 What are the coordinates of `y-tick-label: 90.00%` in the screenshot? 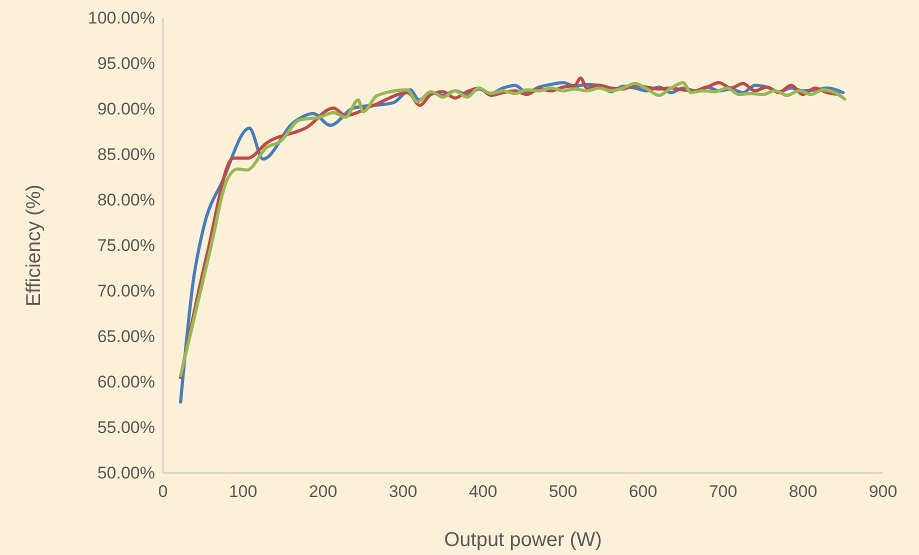 It's located at (126, 108).